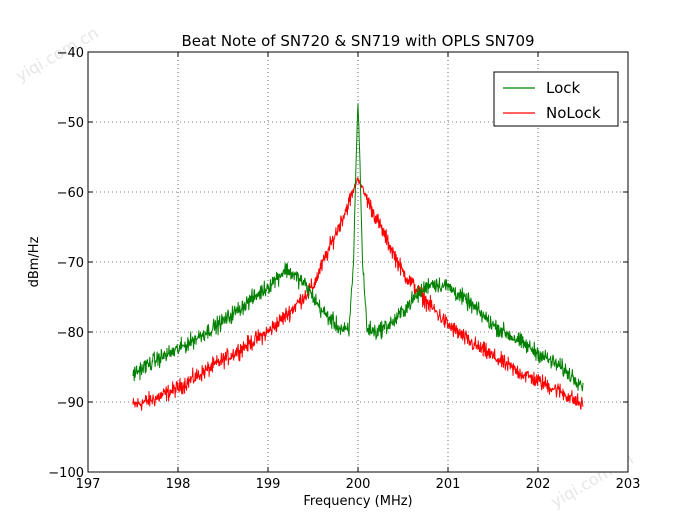 Image resolution: width=700 pixels, height=525 pixels. Describe the element at coordinates (70, 403) in the screenshot. I see `y-tick-label: −90` at that location.